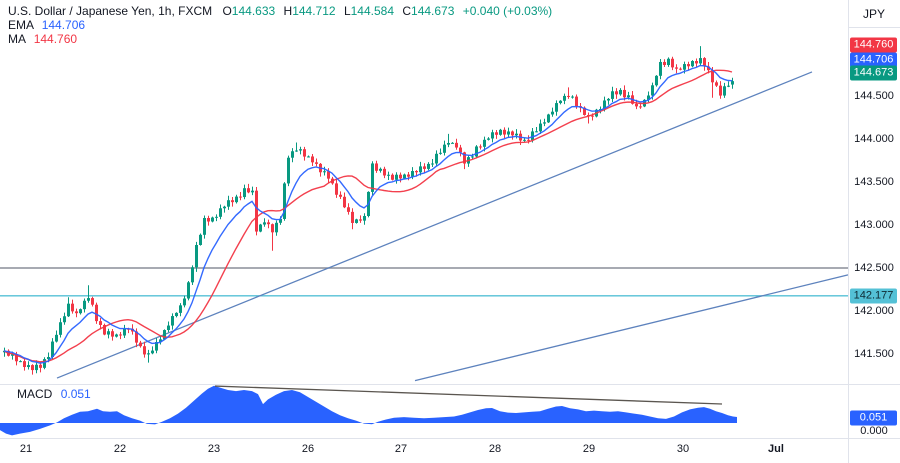  What do you see at coordinates (214, 449) in the screenshot?
I see `time-tick: 23` at bounding box center [214, 449].